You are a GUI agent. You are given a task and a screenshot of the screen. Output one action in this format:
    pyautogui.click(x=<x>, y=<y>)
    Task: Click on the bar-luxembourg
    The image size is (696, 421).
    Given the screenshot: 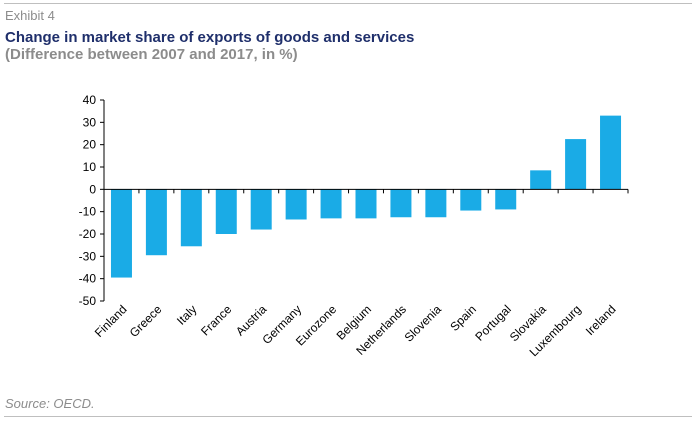 What is the action you would take?
    pyautogui.click(x=576, y=164)
    